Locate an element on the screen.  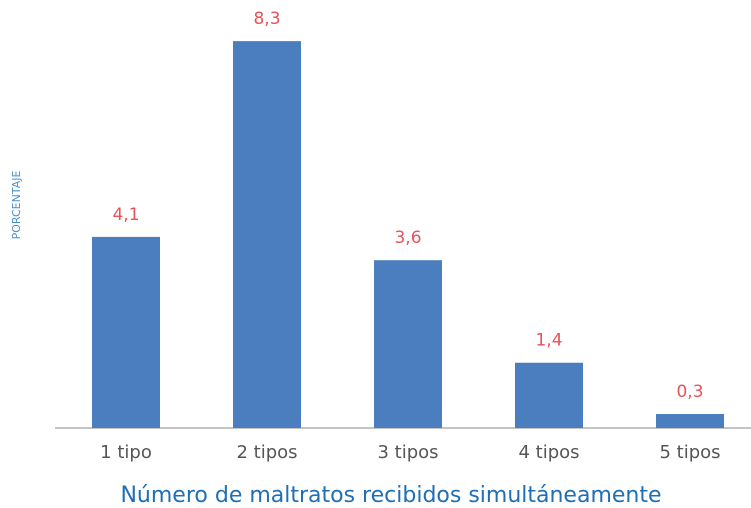
x-tick-label: 3 tipos is located at coordinates (407, 452).